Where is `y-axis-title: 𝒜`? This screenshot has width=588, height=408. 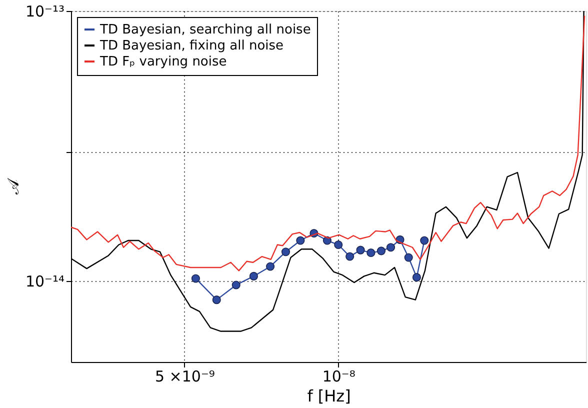 y-axis-title: 𝒜 is located at coordinates (12, 186).